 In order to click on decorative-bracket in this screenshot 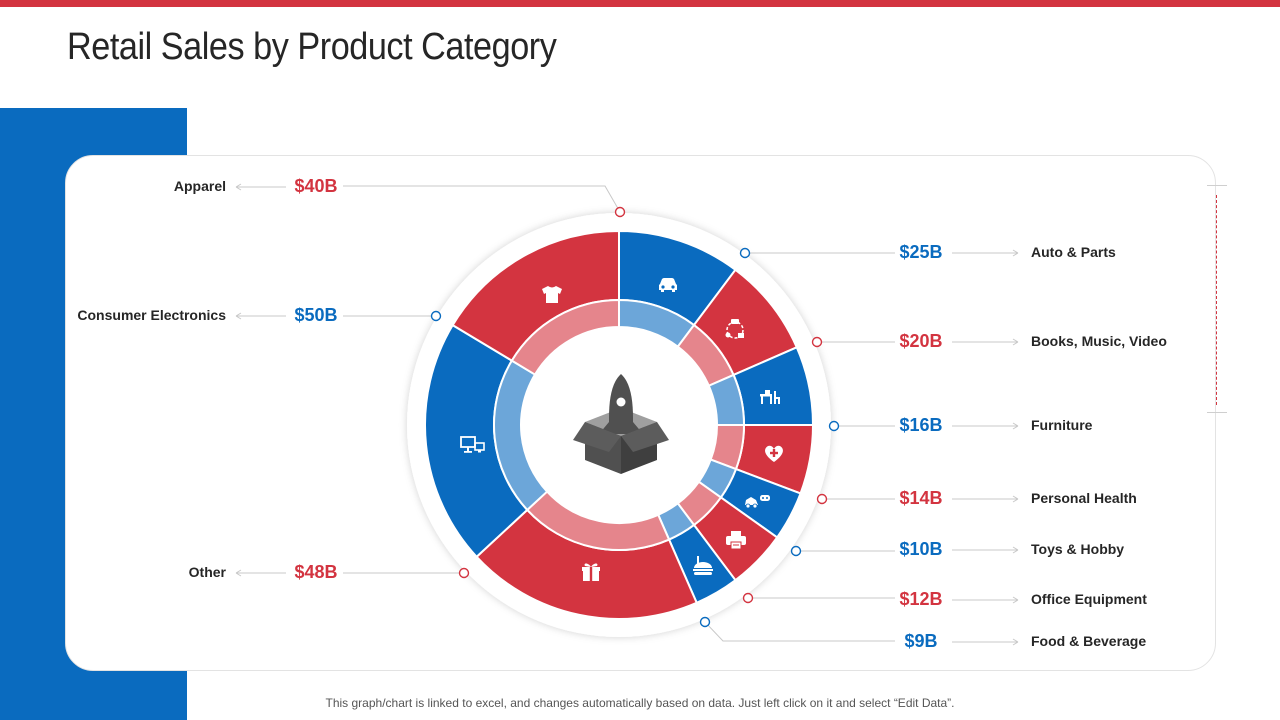, I will do `click(1217, 299)`.